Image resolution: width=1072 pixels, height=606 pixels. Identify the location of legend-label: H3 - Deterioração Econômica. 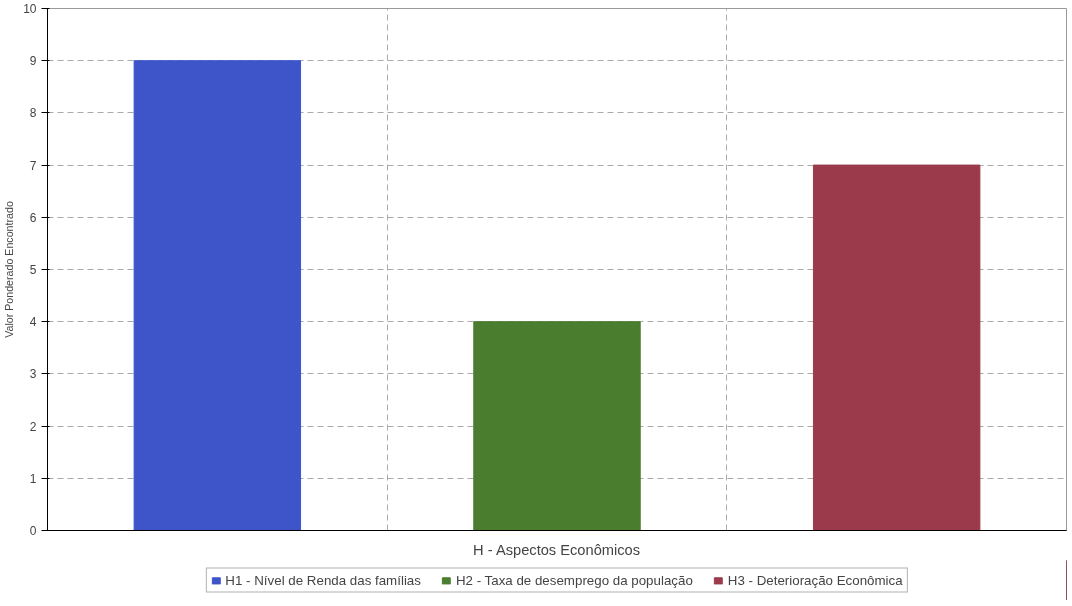
(815, 580).